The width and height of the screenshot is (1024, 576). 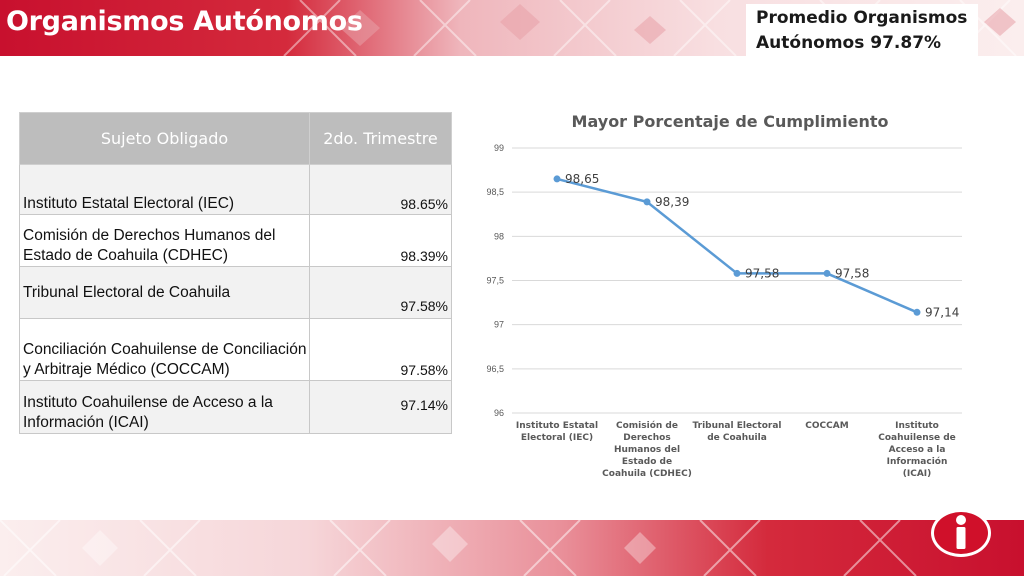 What do you see at coordinates (380, 240) in the screenshot?
I see `subject-value: 98.39%` at bounding box center [380, 240].